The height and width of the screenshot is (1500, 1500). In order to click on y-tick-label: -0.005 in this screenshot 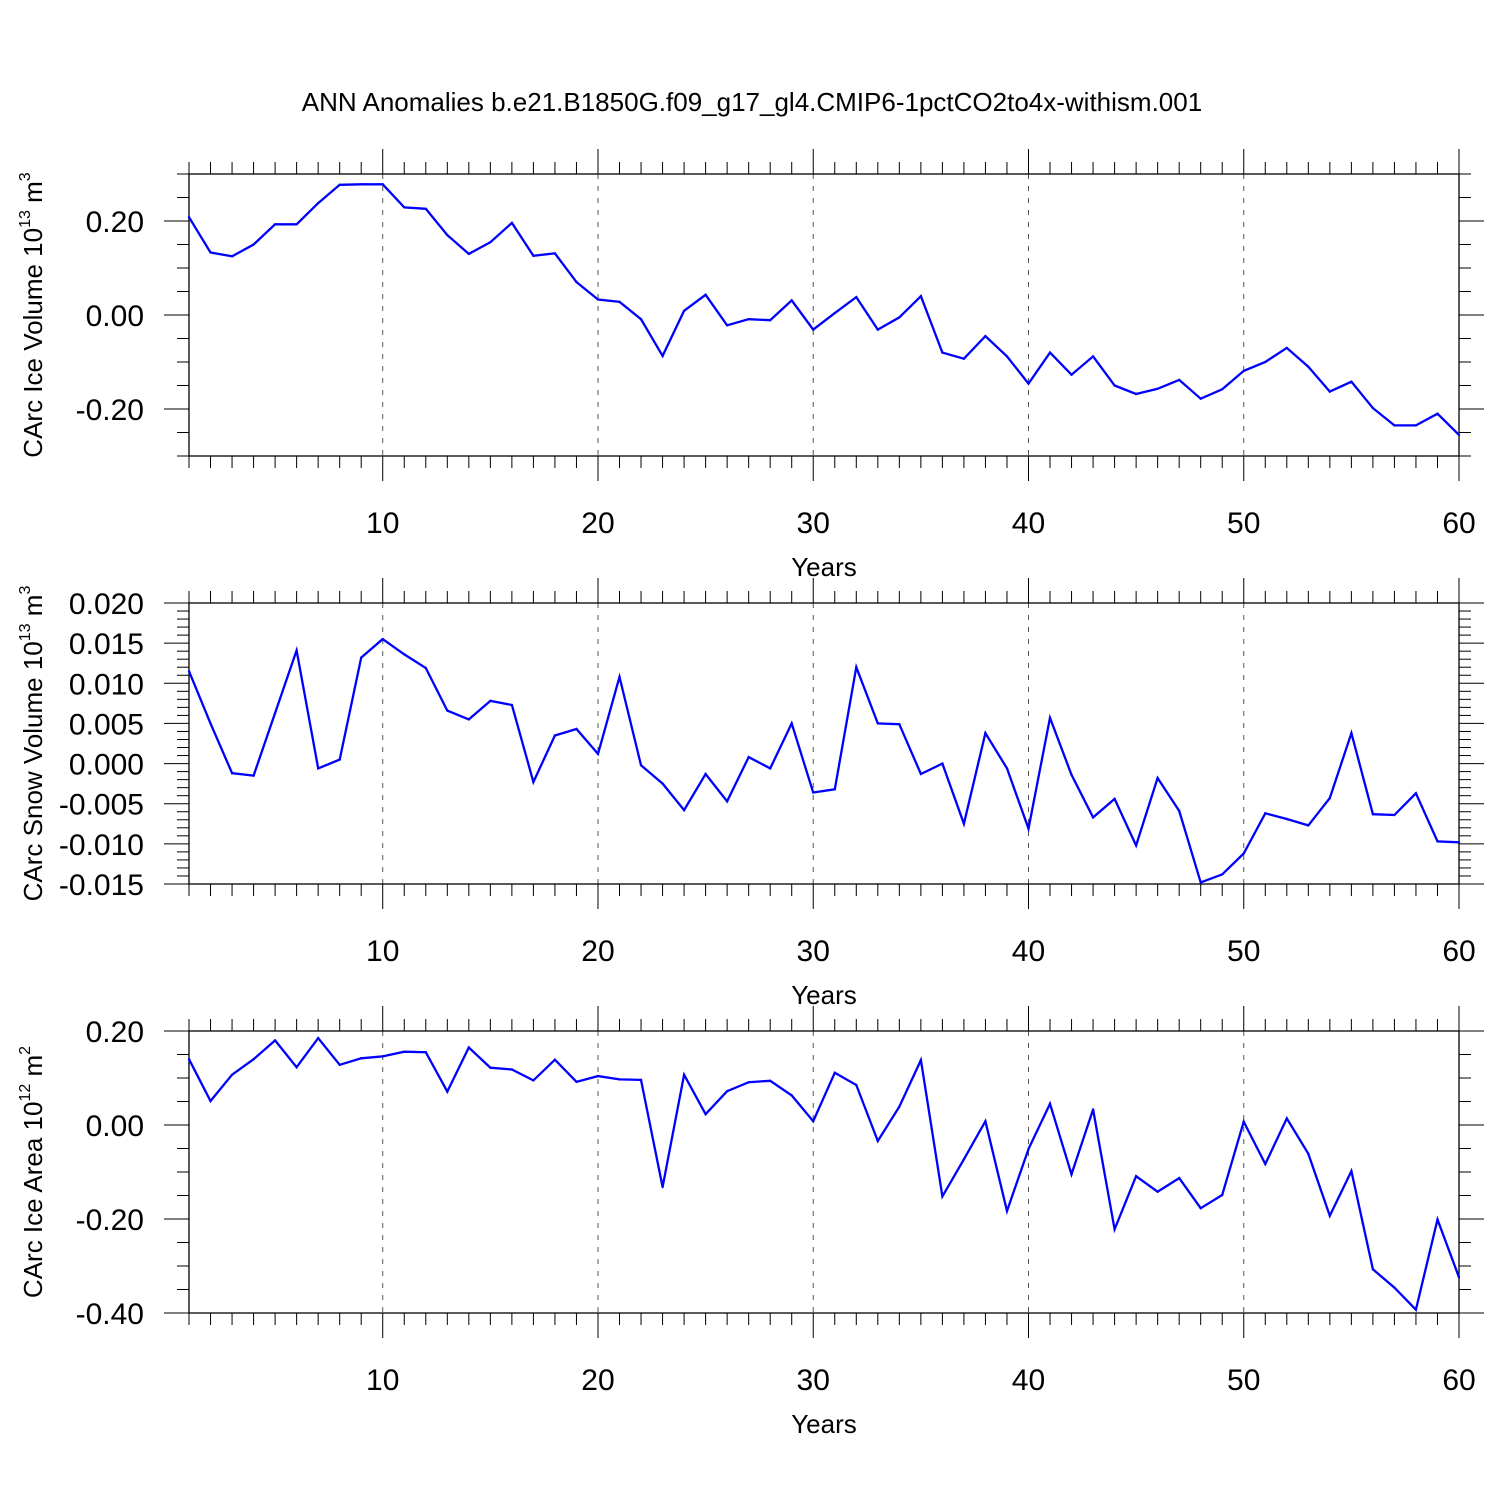, I will do `click(101, 805)`.